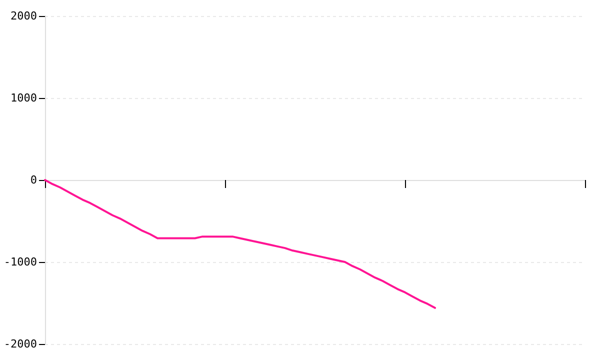  What do you see at coordinates (23, 16) in the screenshot?
I see `y-tick-label: 2000` at bounding box center [23, 16].